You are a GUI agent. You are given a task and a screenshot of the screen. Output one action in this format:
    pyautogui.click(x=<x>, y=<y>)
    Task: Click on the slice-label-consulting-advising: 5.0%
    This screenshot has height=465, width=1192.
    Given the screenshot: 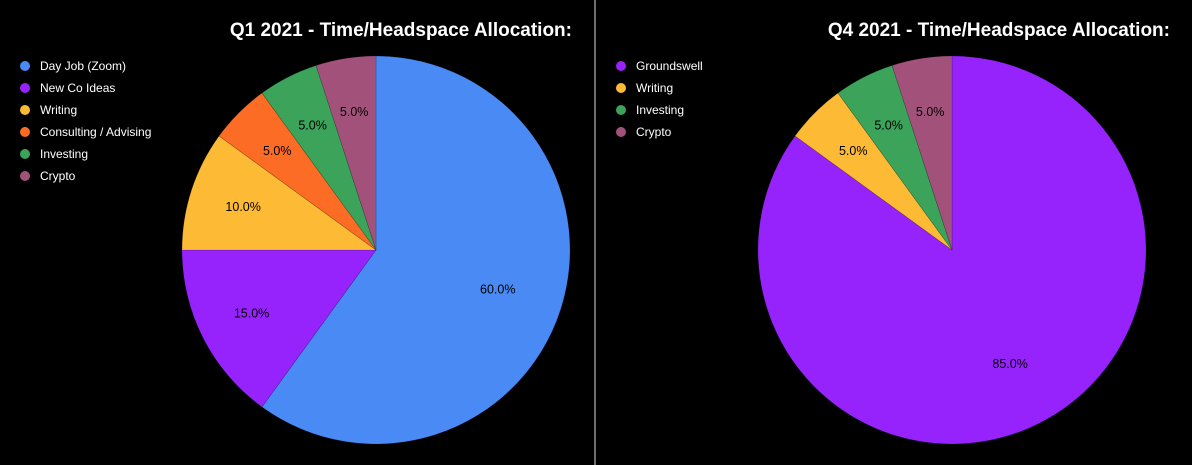 What is the action you would take?
    pyautogui.click(x=277, y=151)
    